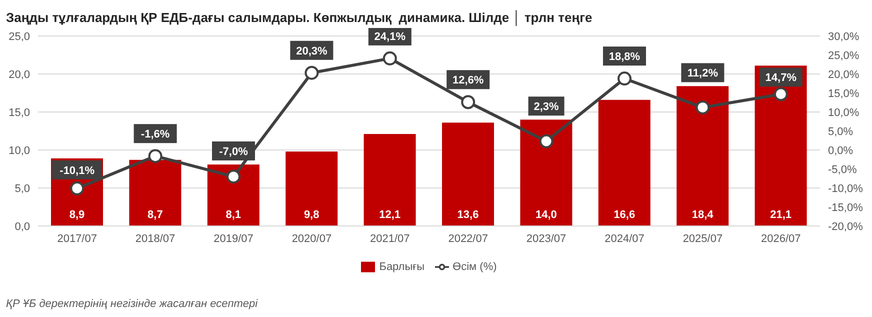  What do you see at coordinates (312, 215) in the screenshot?
I see `data-label: 9,8` at bounding box center [312, 215].